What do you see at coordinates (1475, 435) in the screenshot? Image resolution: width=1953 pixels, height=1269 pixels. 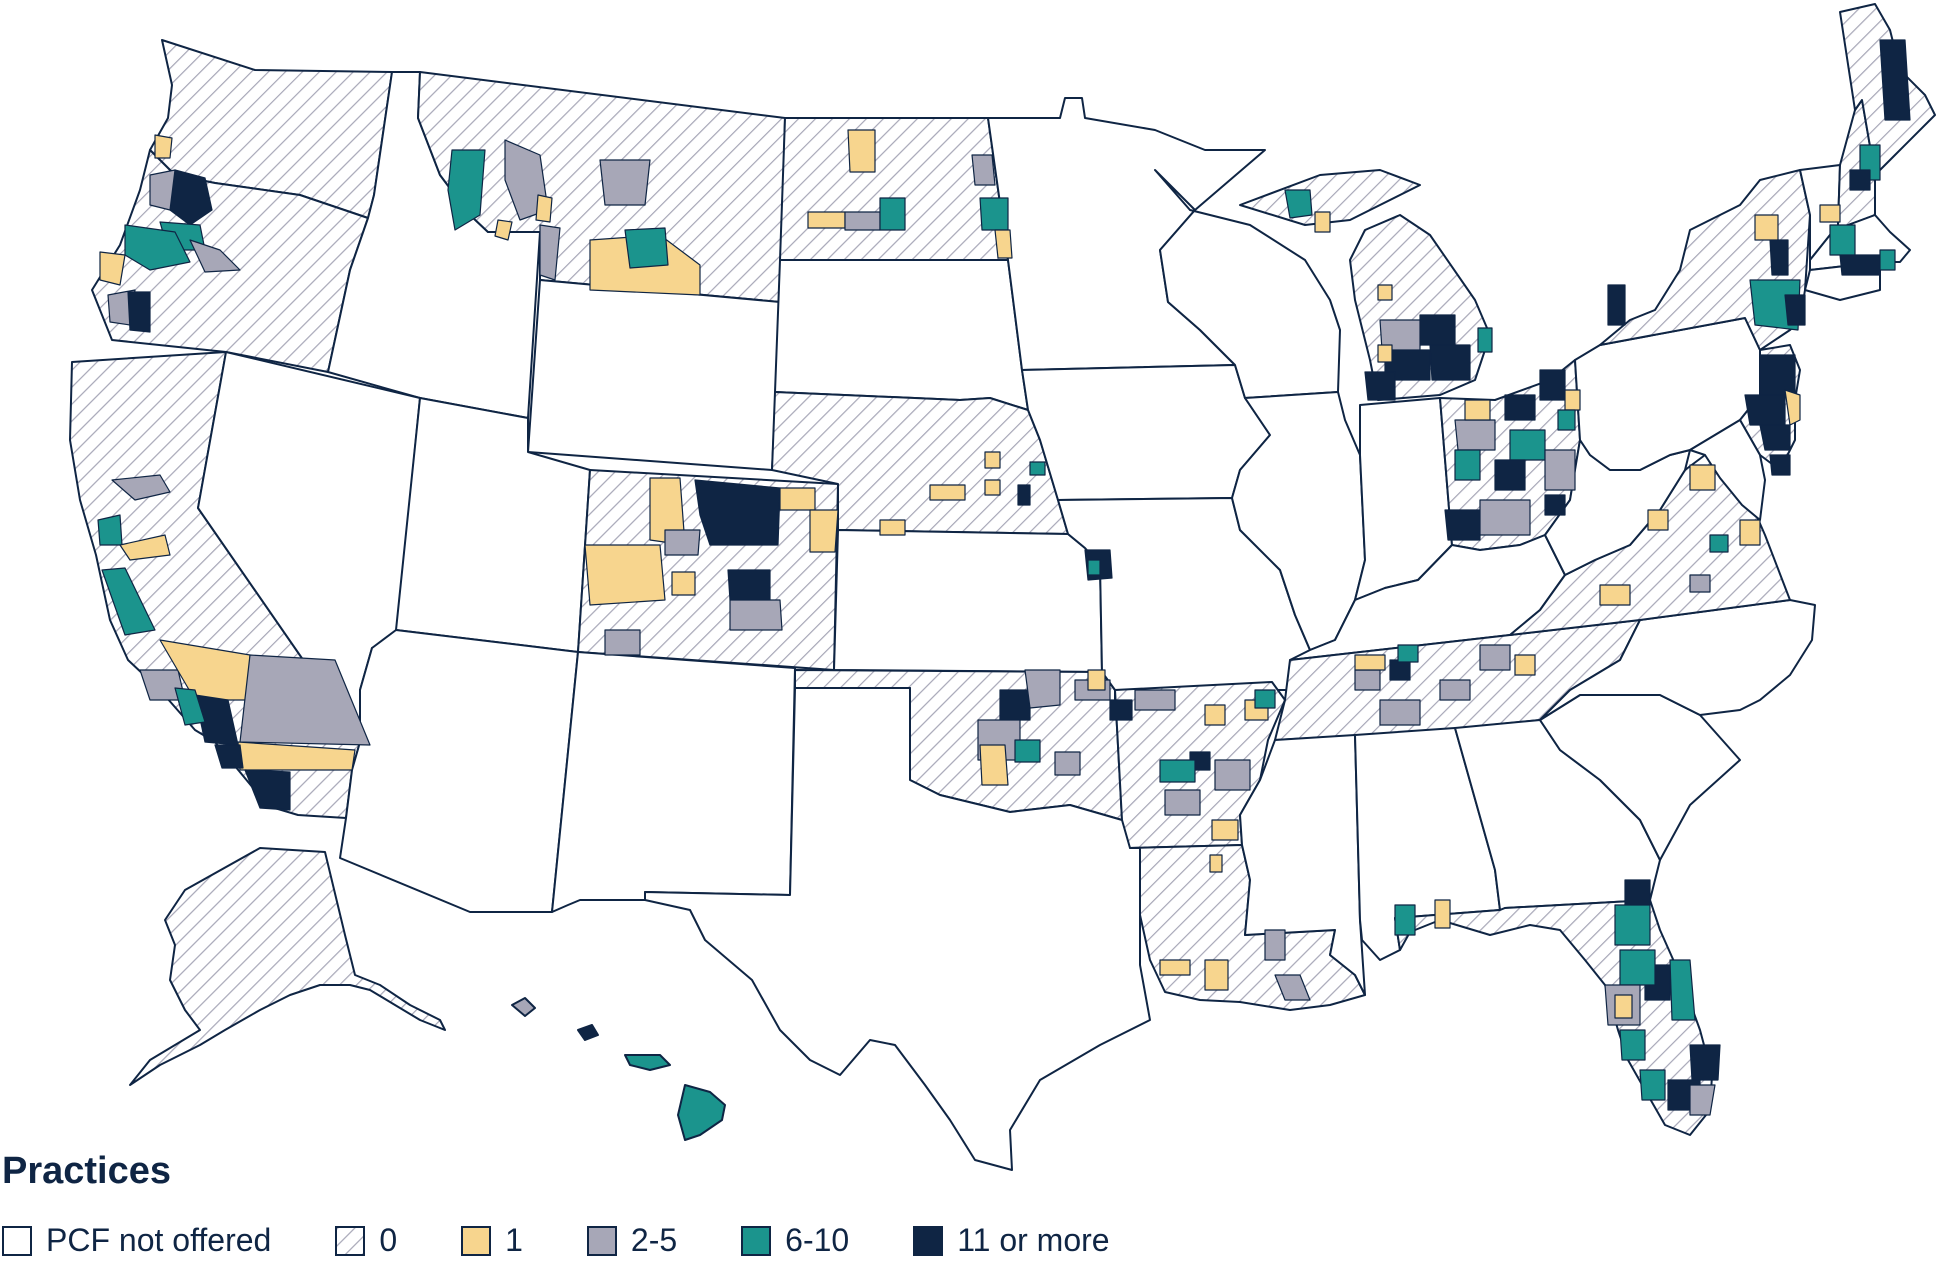 I see `region-ohio-dayton` at bounding box center [1475, 435].